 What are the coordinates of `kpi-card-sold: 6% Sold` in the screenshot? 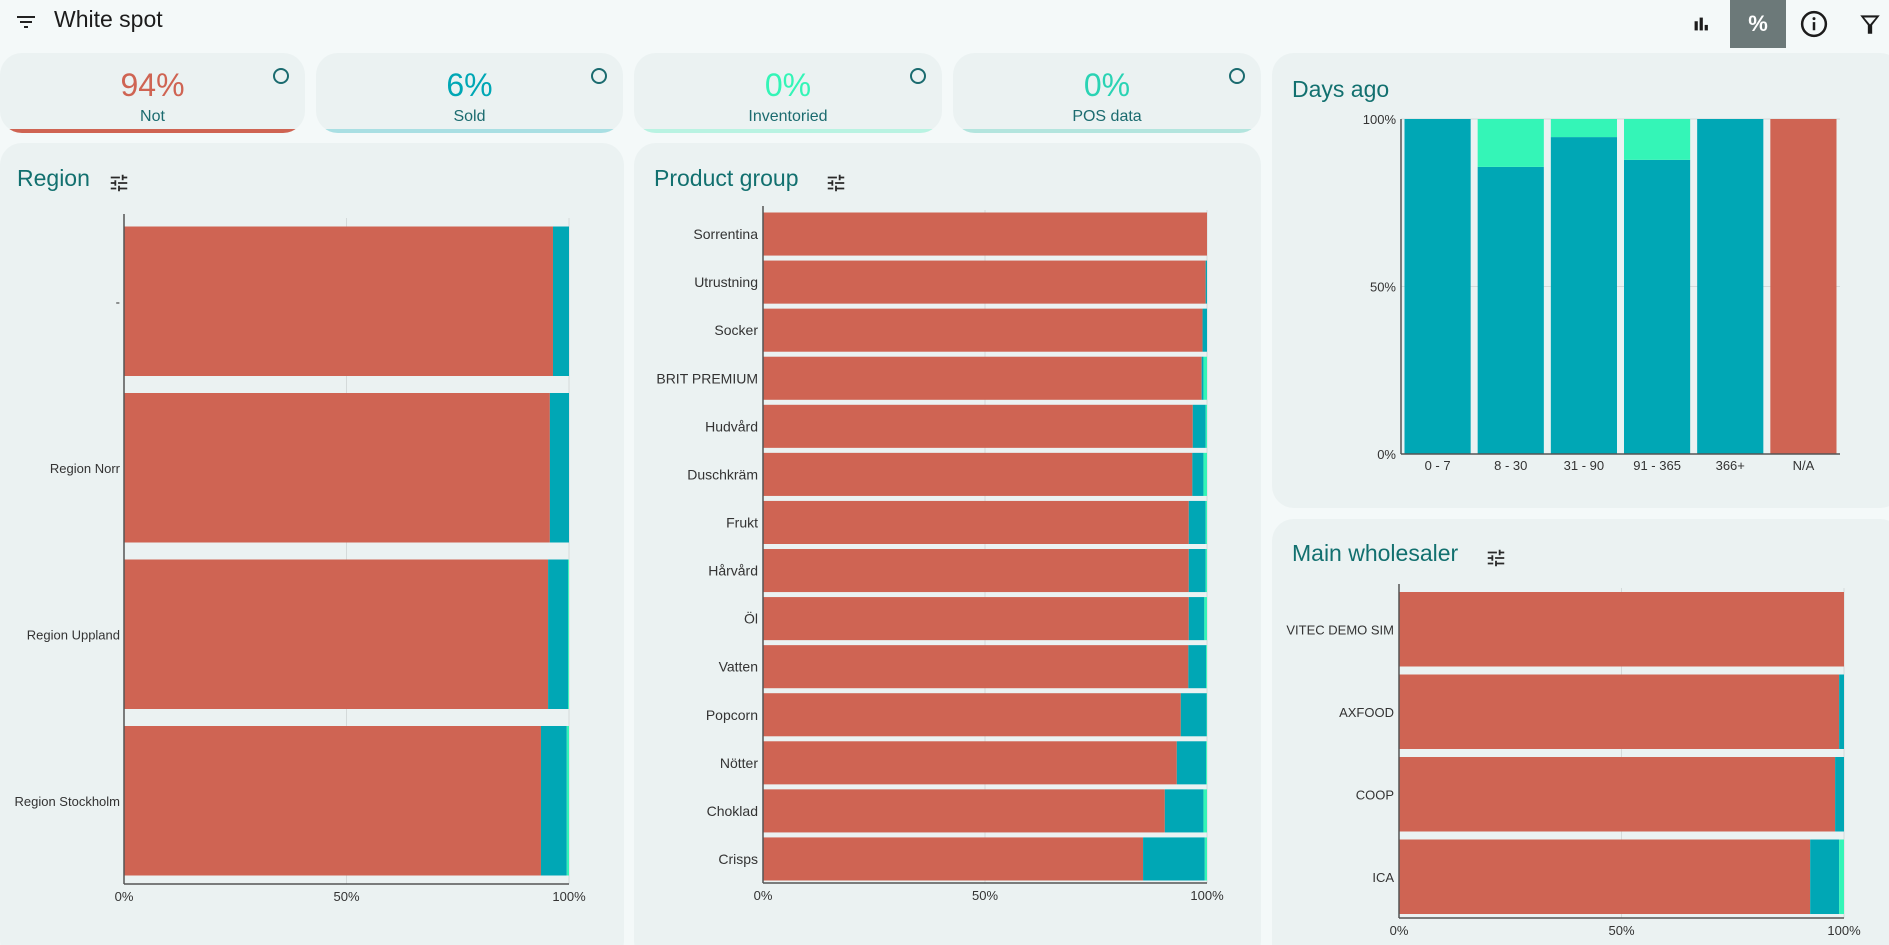 It's located at (469, 93).